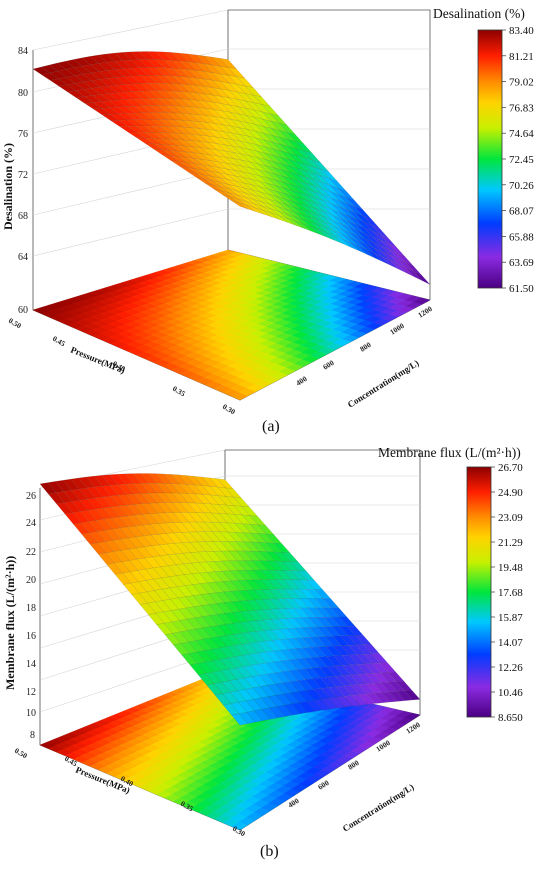 This screenshot has height=870, width=550. I want to click on colorbar-tick-label: 61.50, so click(521, 289).